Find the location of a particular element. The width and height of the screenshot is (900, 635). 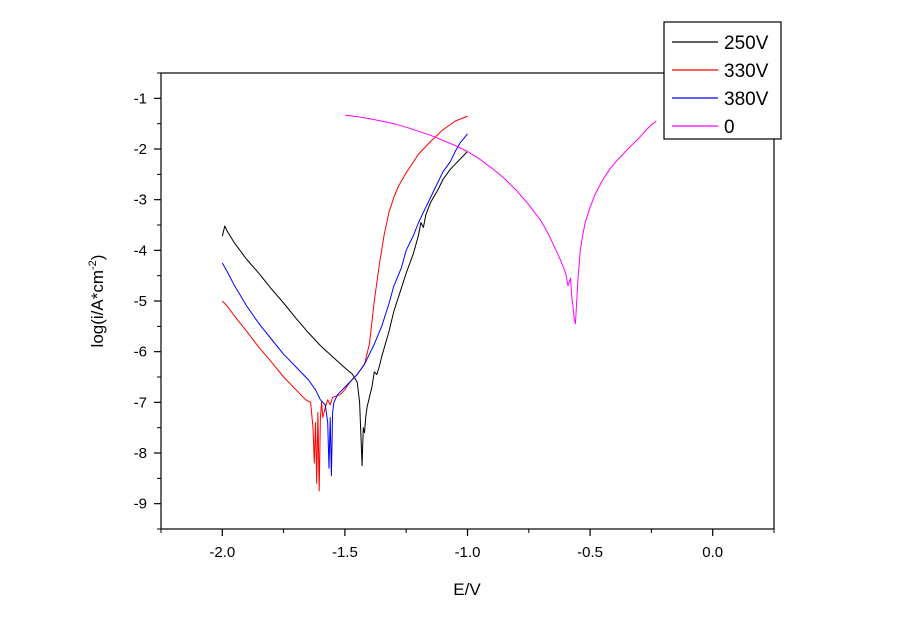

y-tick-label: -5 is located at coordinates (140, 301).